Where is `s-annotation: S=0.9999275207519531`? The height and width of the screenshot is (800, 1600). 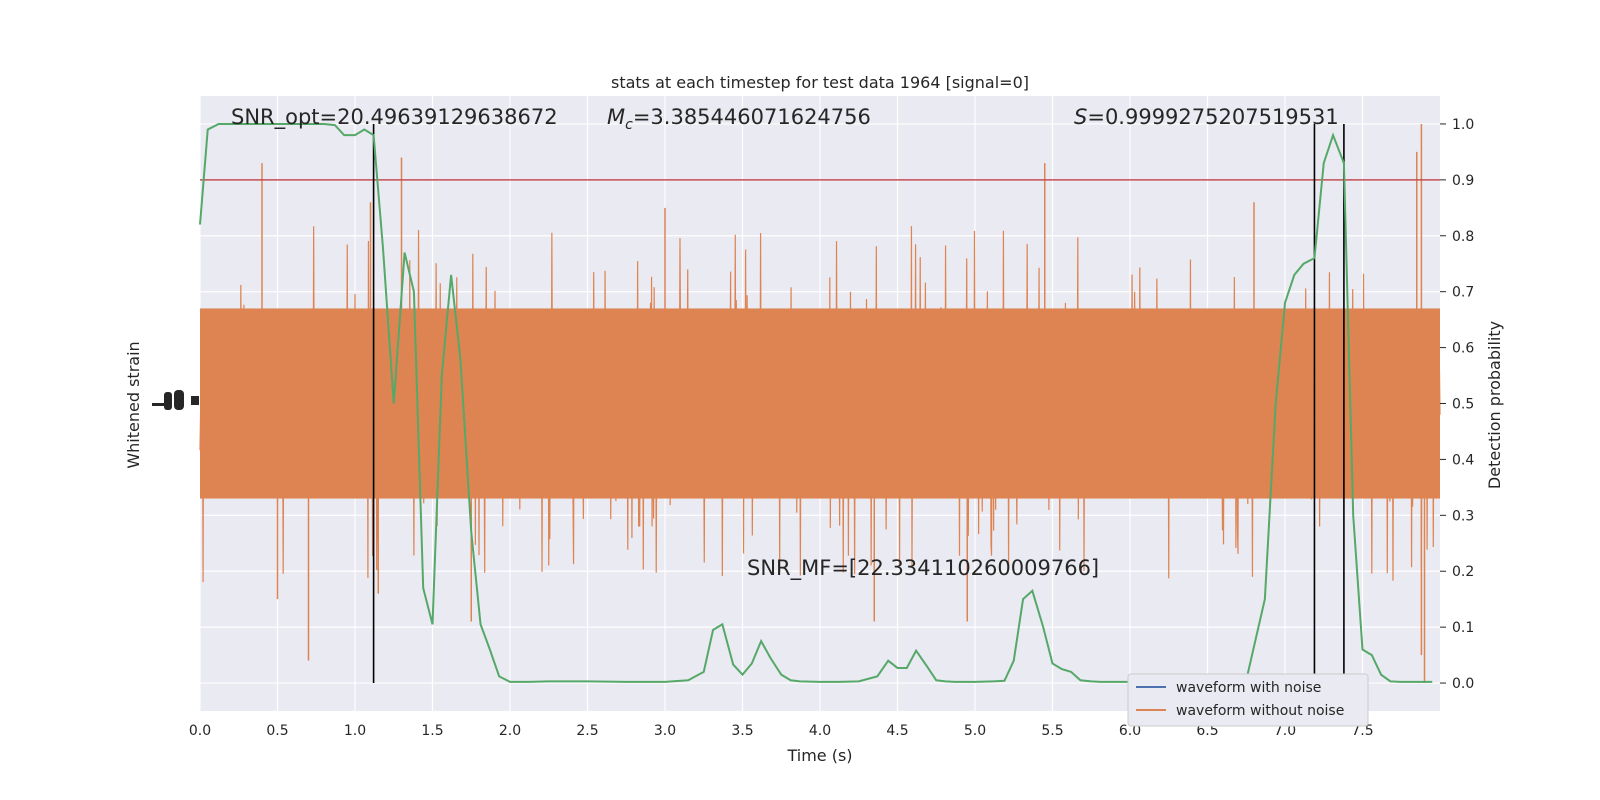 s-annotation: S=0.9999275207519531 is located at coordinates (1206, 117).